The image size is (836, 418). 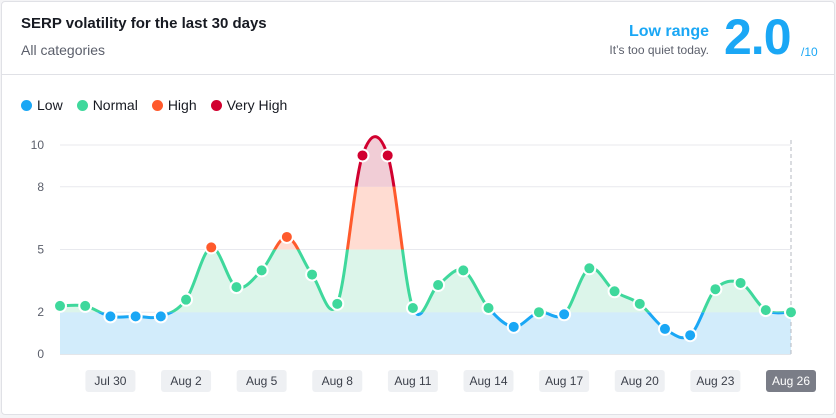 I want to click on band-area-low, so click(x=425, y=333).